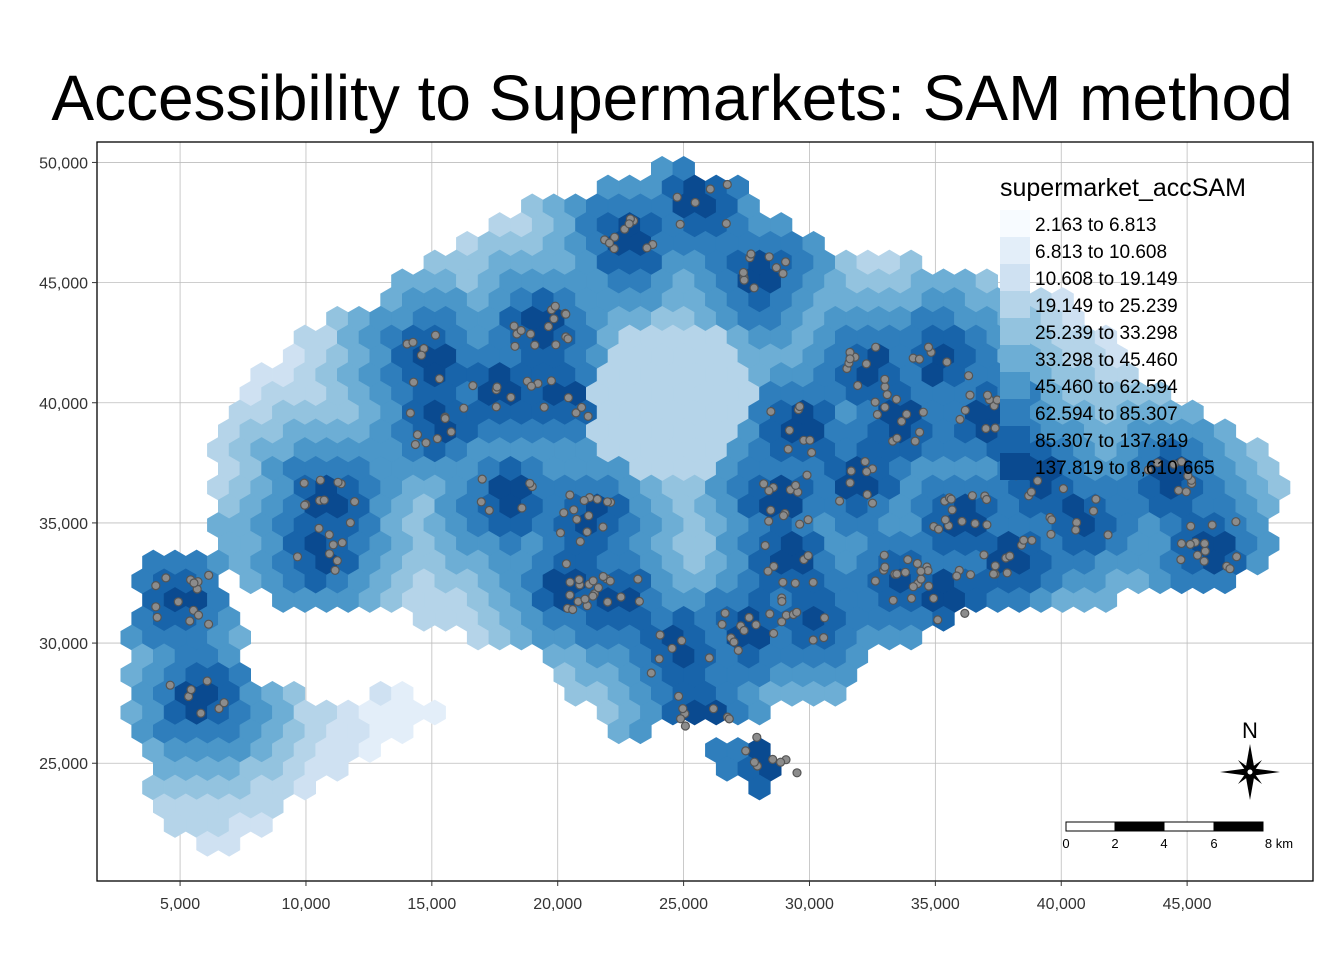 This screenshot has height=960, width=1344. I want to click on y-tick-label: 45,000, so click(63, 284).